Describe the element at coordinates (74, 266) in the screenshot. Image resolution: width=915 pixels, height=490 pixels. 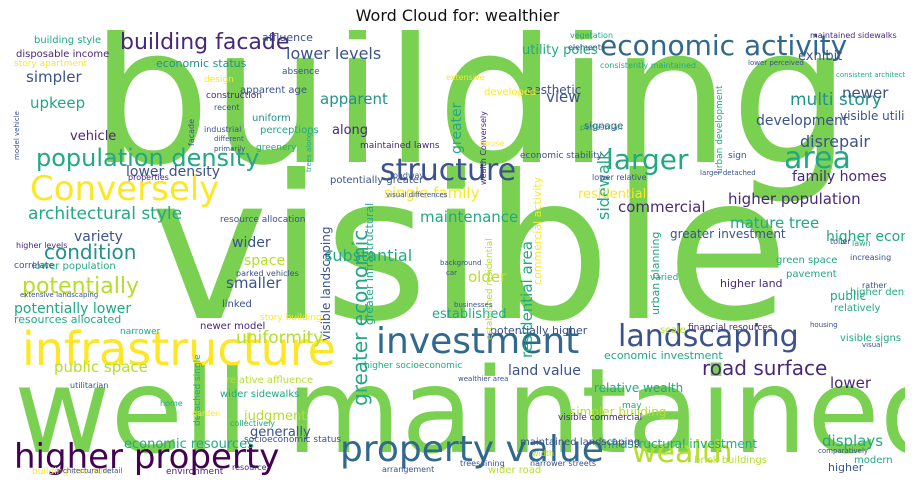
I see `word-lower-population: lower population` at that location.